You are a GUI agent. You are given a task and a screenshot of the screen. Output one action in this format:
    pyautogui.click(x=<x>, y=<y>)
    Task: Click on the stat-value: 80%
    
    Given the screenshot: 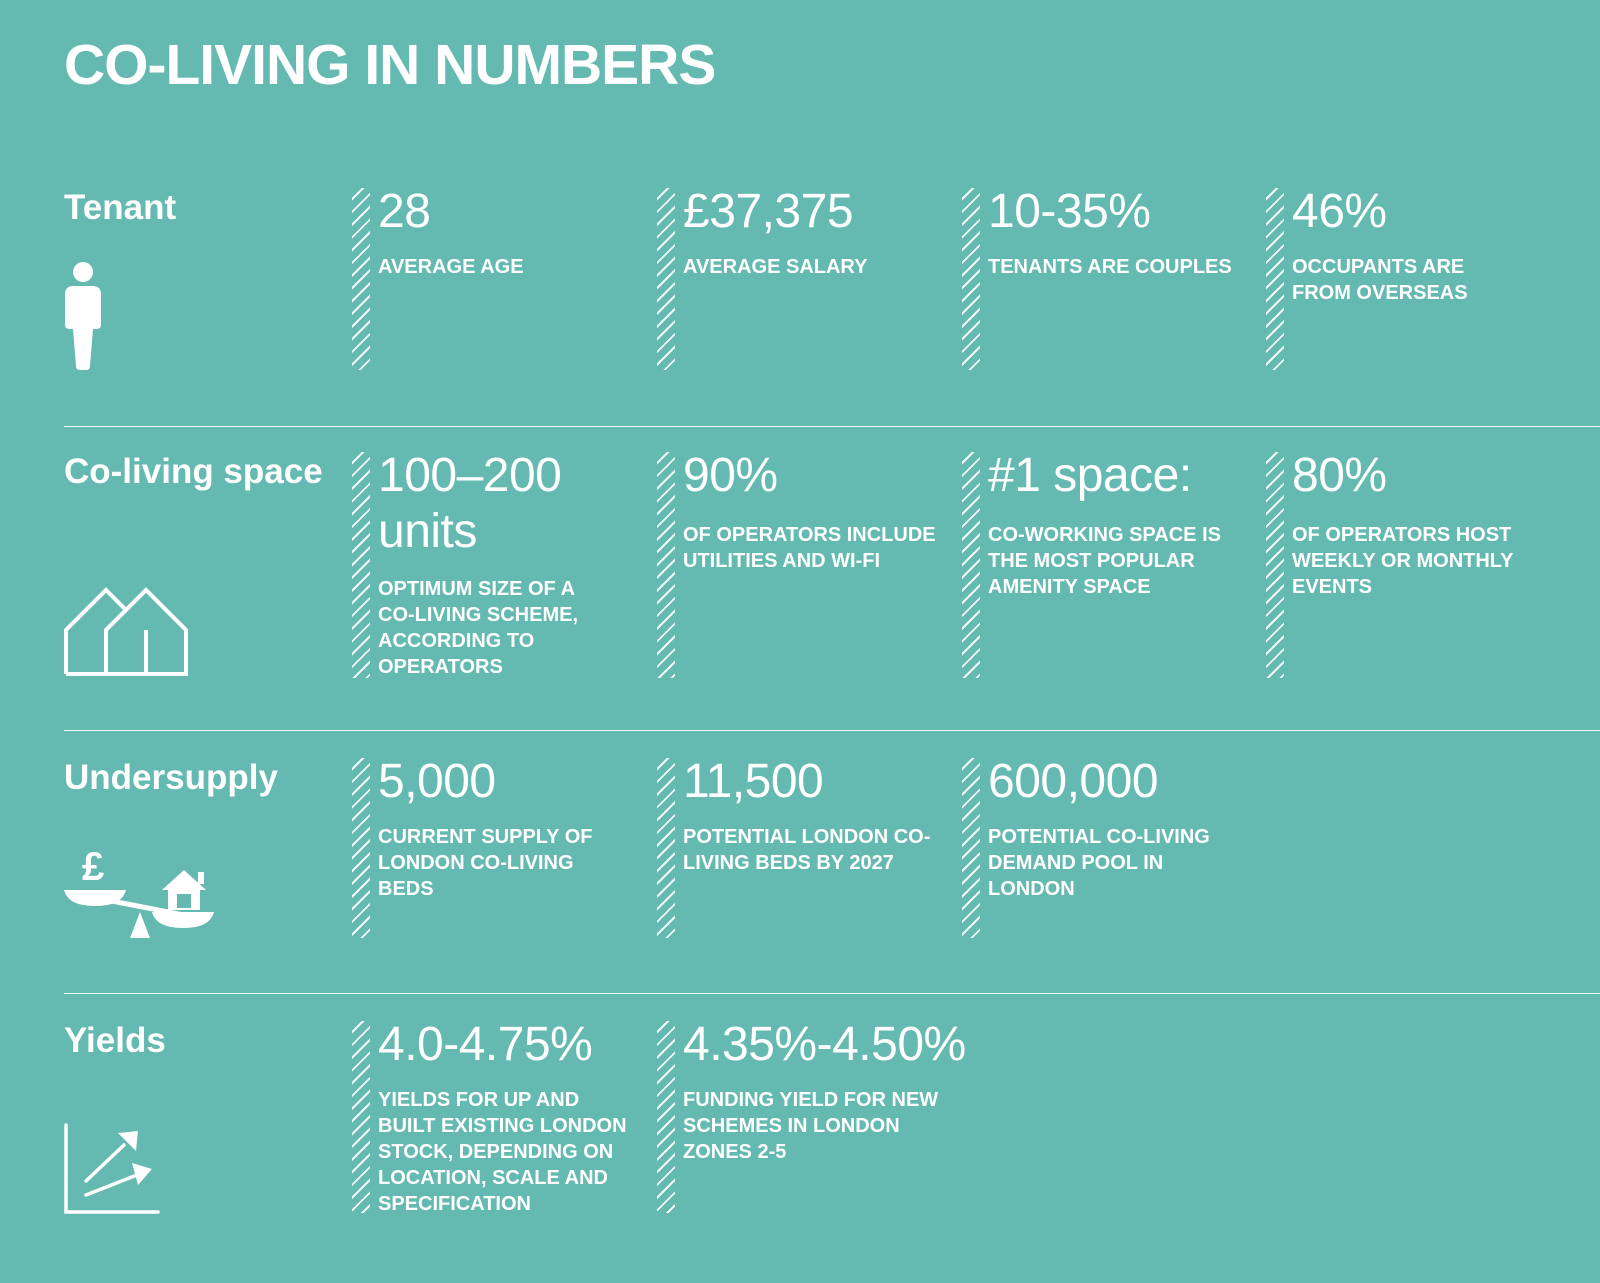 What is the action you would take?
    pyautogui.click(x=1339, y=475)
    